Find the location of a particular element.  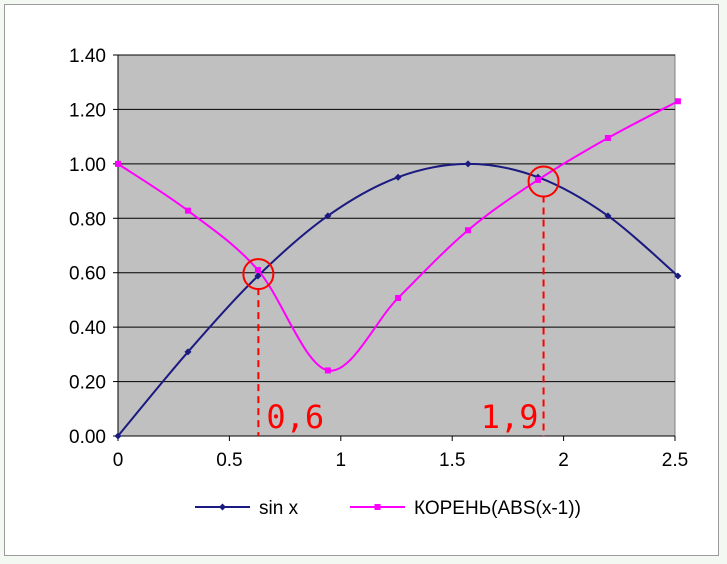

y-tick-label: 0.20 is located at coordinates (87, 383).